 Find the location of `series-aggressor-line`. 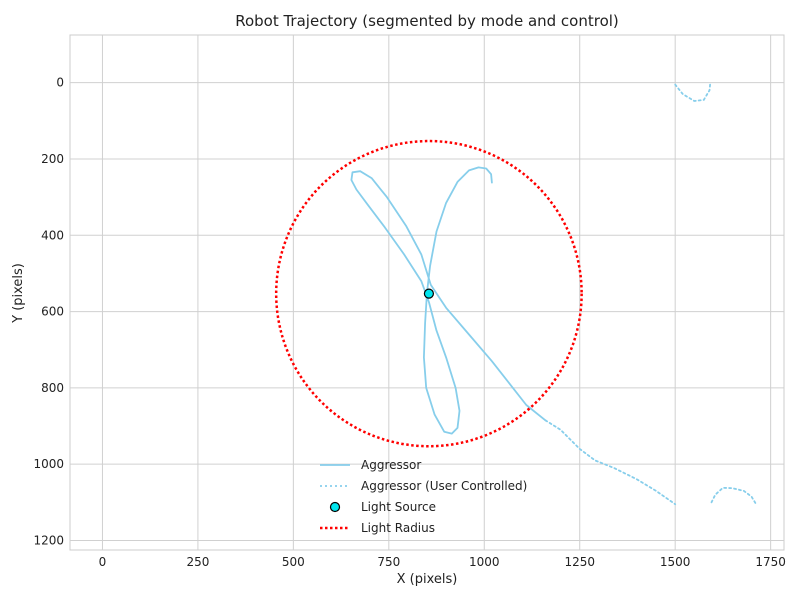

series-aggressor-line is located at coordinates (448, 300).